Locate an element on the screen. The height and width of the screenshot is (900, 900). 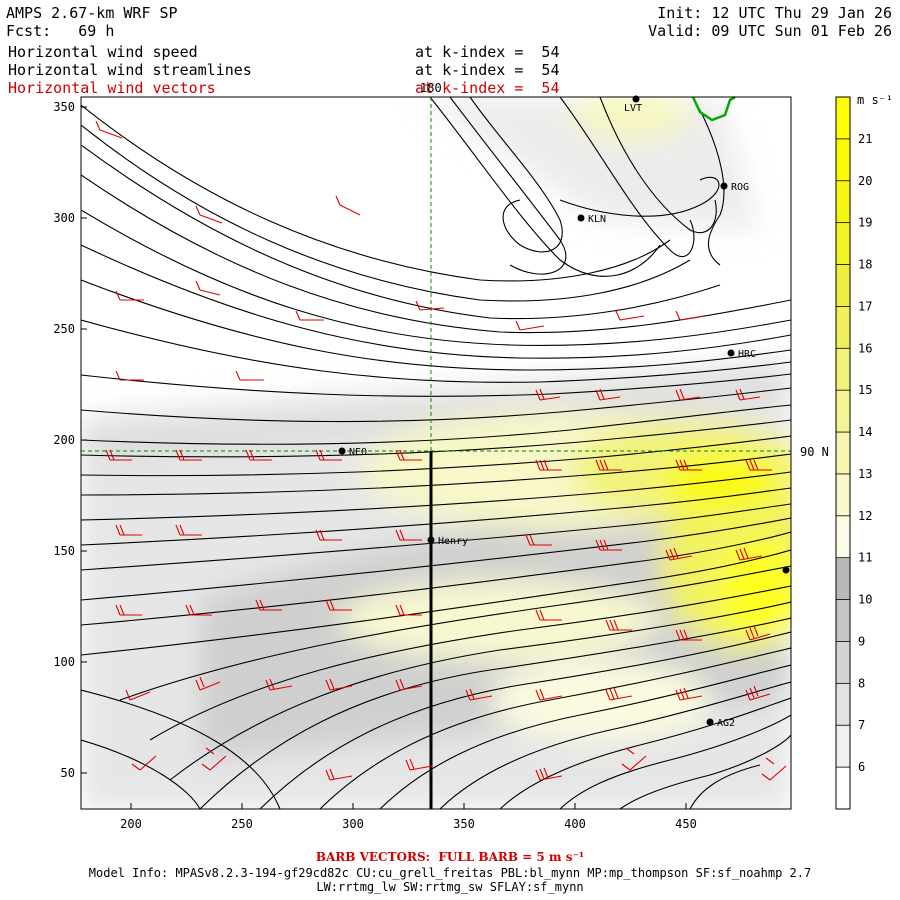
title: AMPS 2.67-km WRF SP is located at coordinates (92, 13).